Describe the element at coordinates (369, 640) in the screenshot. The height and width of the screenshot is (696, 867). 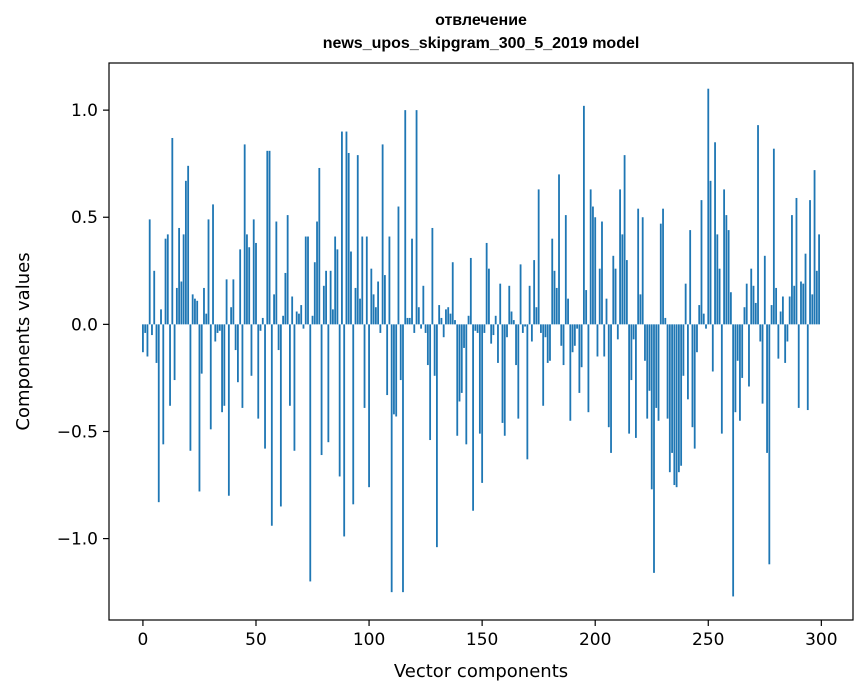
I see `x-tick-label: 100` at that location.